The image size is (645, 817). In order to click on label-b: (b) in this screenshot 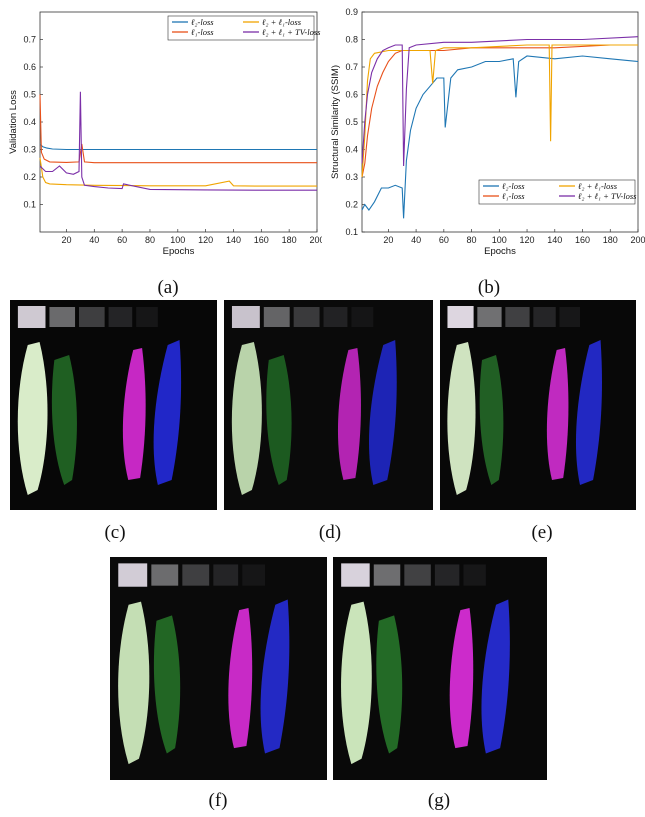, I will do `click(489, 287)`.